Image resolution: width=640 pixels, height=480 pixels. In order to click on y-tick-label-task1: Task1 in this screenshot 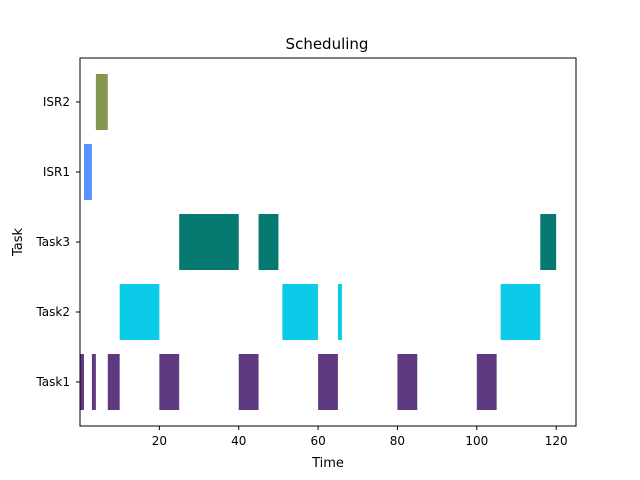, I will do `click(52, 382)`.